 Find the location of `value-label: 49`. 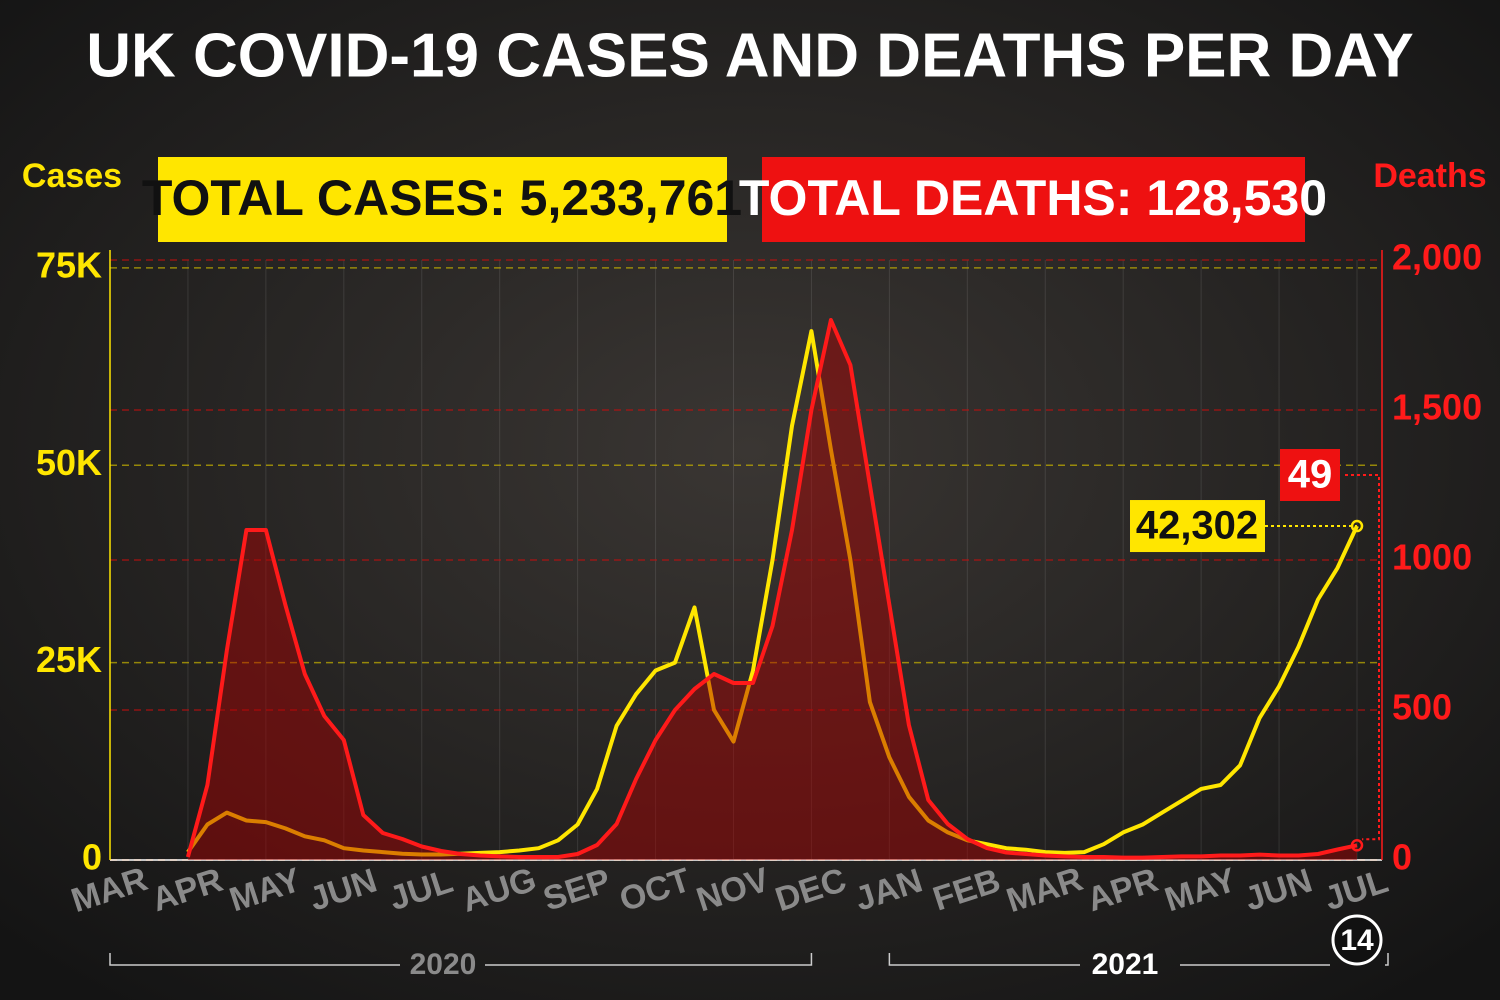

value-label: 49 is located at coordinates (1310, 475).